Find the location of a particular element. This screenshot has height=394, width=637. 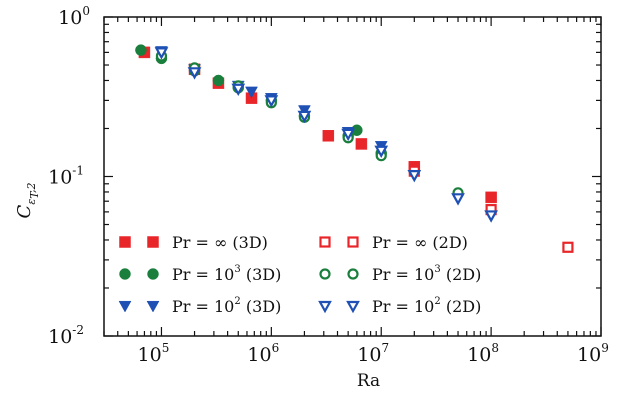

legend-entry: Pr = ∞ (3D) is located at coordinates (193, 242).